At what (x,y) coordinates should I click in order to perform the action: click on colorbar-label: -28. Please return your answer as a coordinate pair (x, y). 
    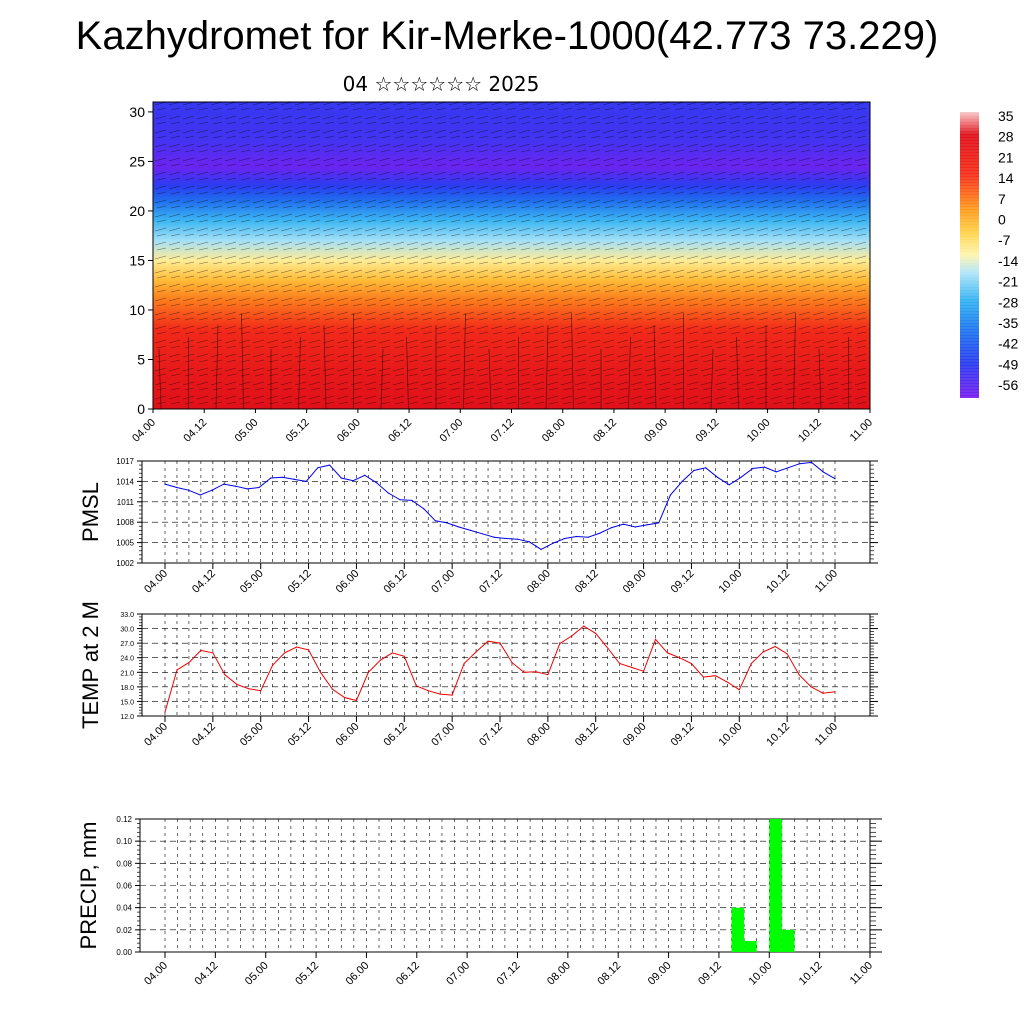
    Looking at the image, I should click on (1008, 302).